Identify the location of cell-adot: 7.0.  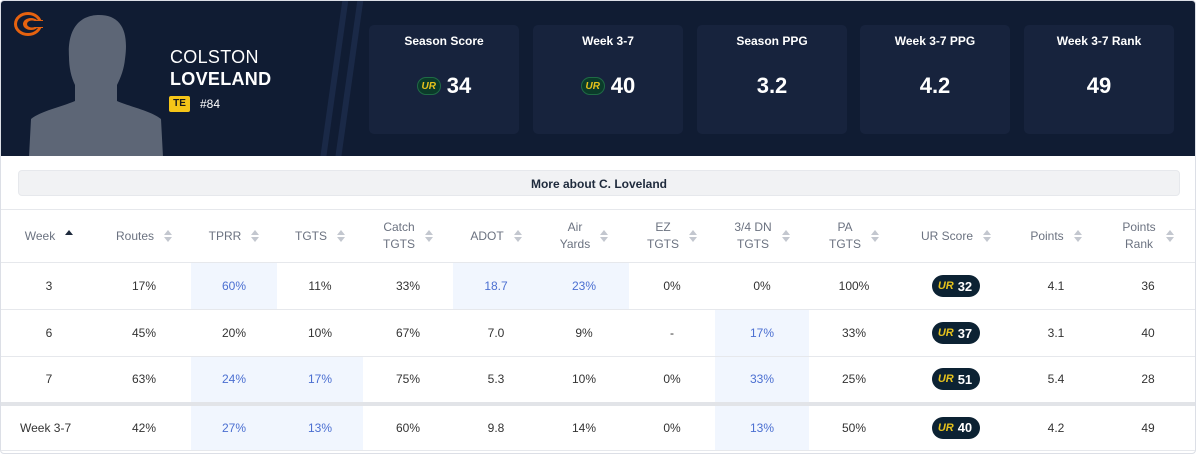
(496, 333).